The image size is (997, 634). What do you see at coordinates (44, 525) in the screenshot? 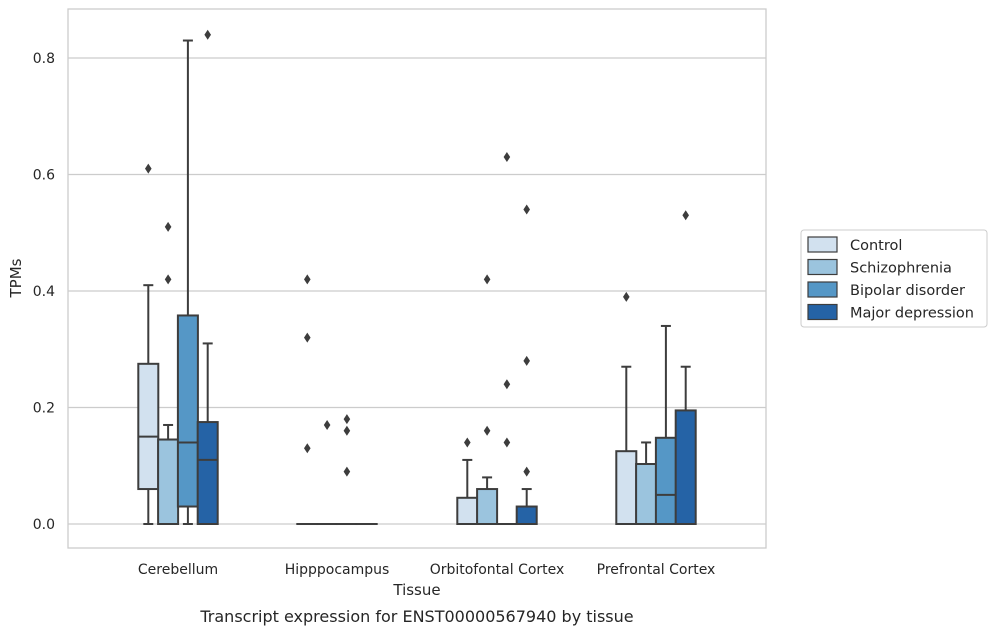
I see `y-tick-label: 0.0` at bounding box center [44, 525].